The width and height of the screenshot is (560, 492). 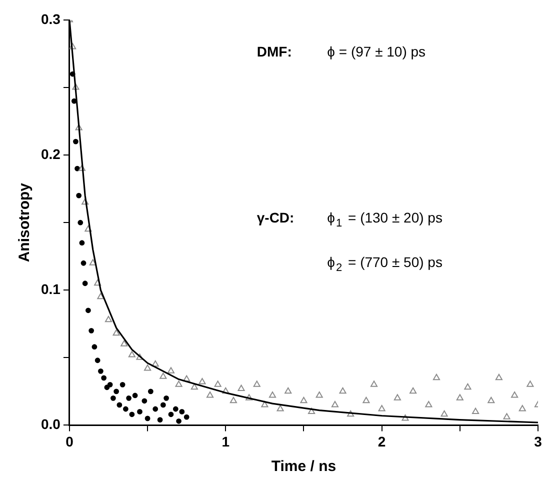 What do you see at coordinates (50, 424) in the screenshot?
I see `y-tick-label: 0.0` at bounding box center [50, 424].